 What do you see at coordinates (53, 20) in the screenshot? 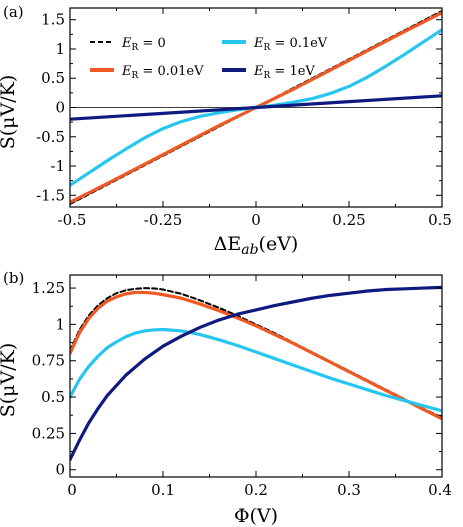
I see `y-tick-label: 1.5` at bounding box center [53, 20].